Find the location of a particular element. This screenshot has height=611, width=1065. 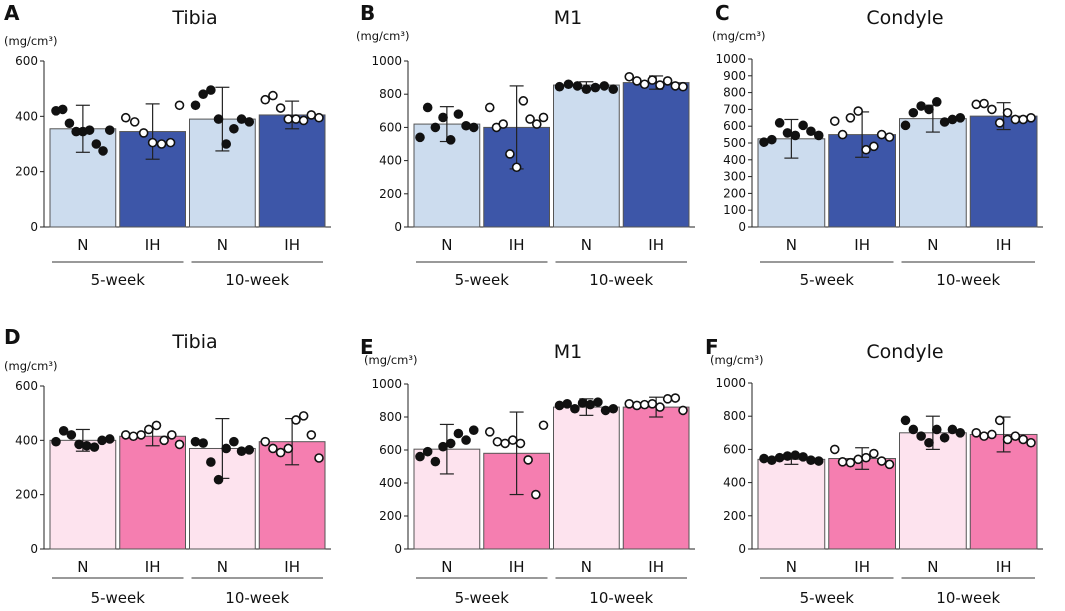

y-tick-label: 0 is located at coordinates (742, 227).